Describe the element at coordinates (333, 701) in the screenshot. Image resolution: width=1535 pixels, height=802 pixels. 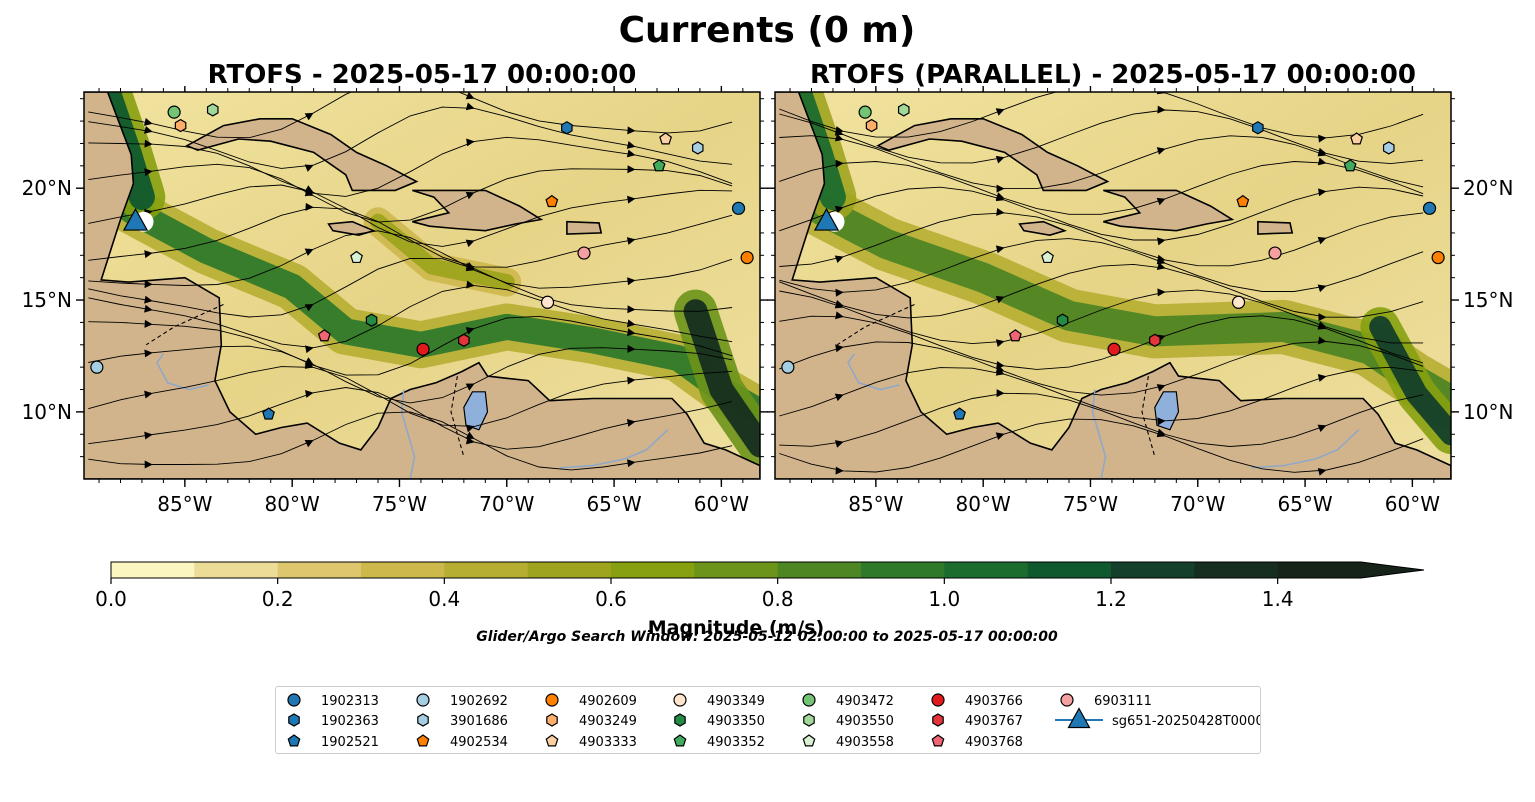
I see `legend-entry-1902313: 1902313` at that location.